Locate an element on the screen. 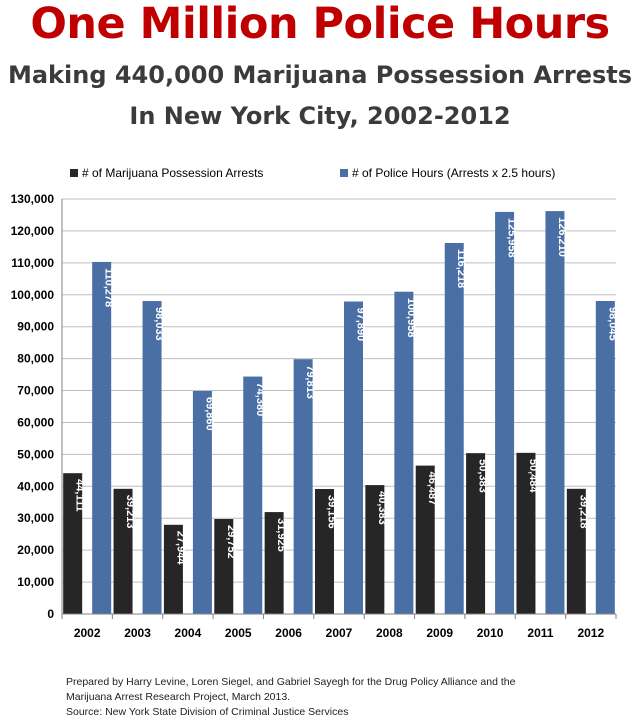 This screenshot has height=724, width=640. data-label: 27,944 is located at coordinates (180, 548).